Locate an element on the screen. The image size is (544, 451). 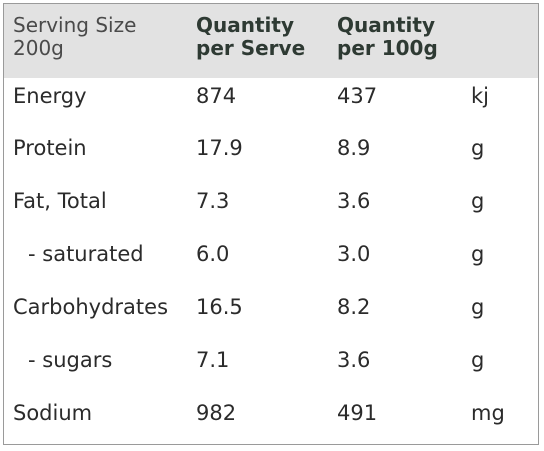
per-100g-value: 3.0 is located at coordinates (354, 254).